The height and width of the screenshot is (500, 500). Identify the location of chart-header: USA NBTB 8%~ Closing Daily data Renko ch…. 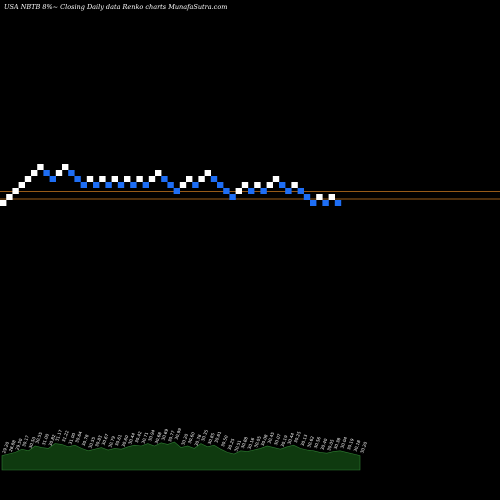
(115, 7).